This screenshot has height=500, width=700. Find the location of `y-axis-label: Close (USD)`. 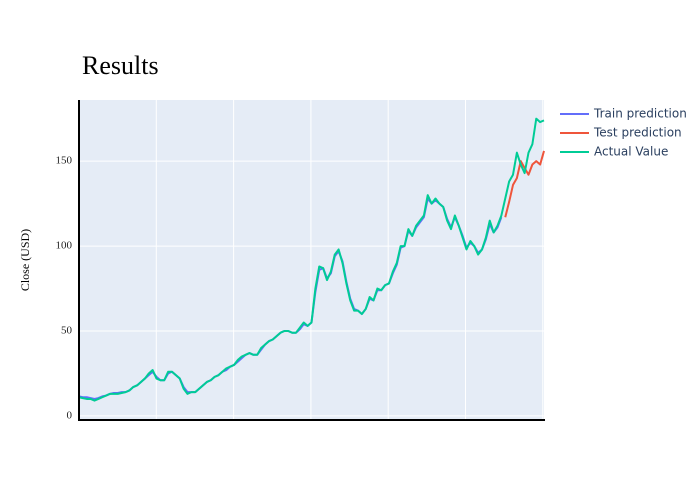

y-axis-label: Close (USD) is located at coordinates (25, 260).